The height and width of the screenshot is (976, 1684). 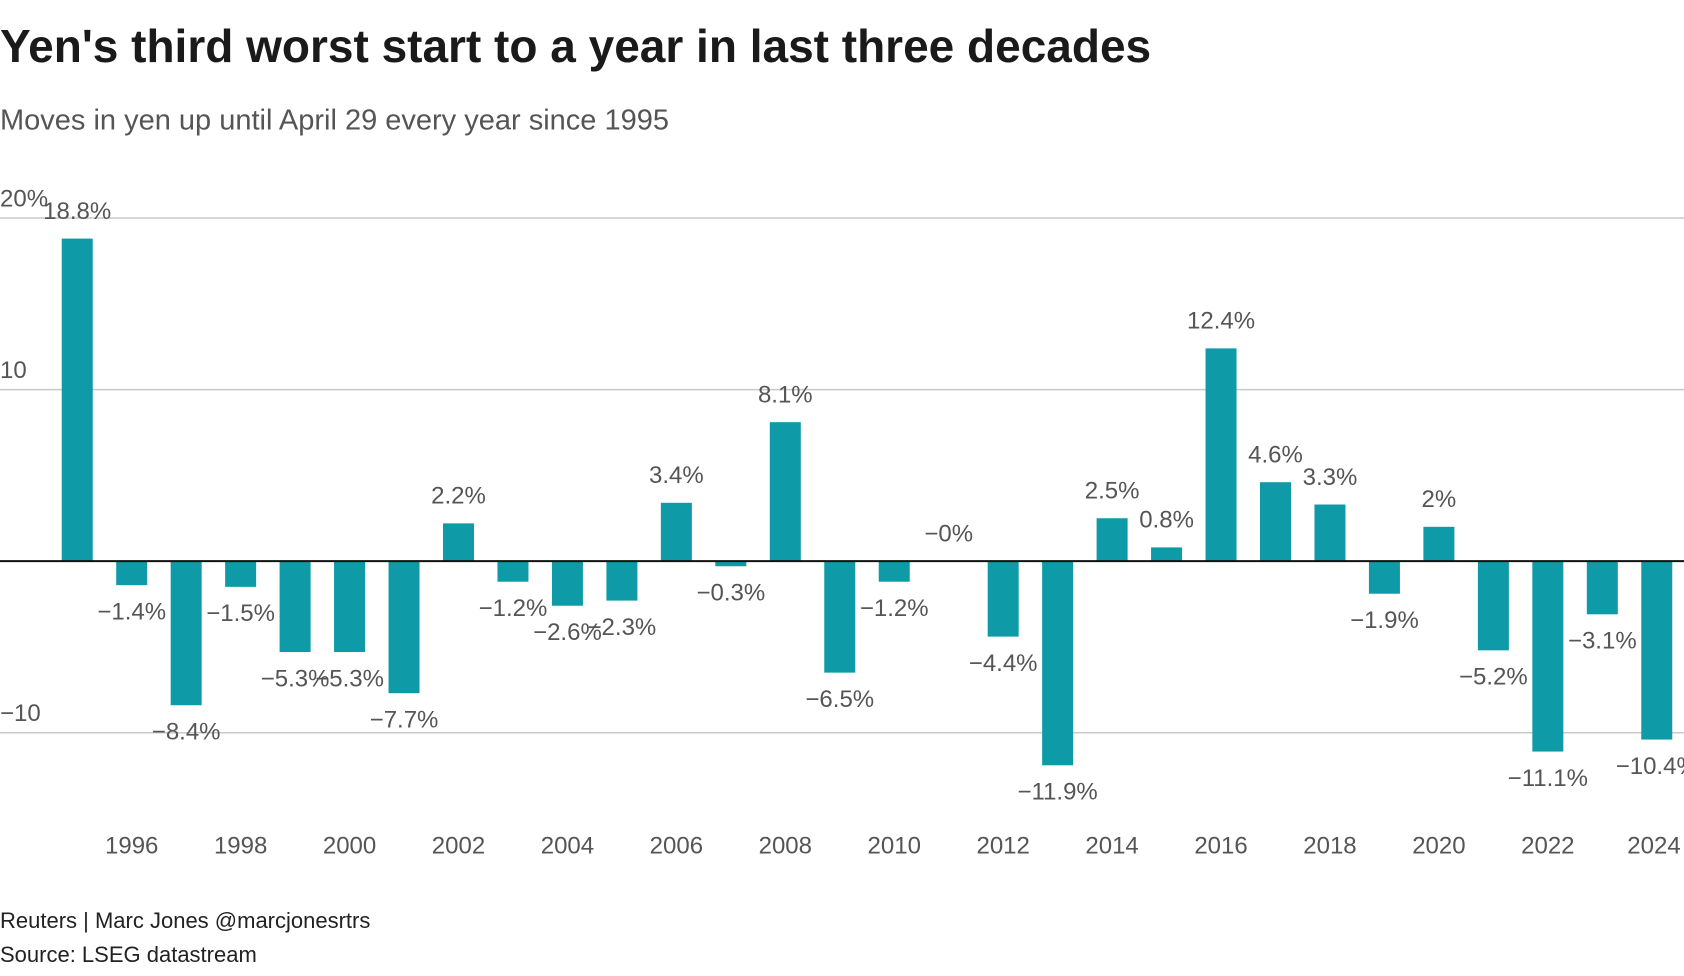 What do you see at coordinates (1112, 491) in the screenshot?
I see `value-label: 2.5%` at bounding box center [1112, 491].